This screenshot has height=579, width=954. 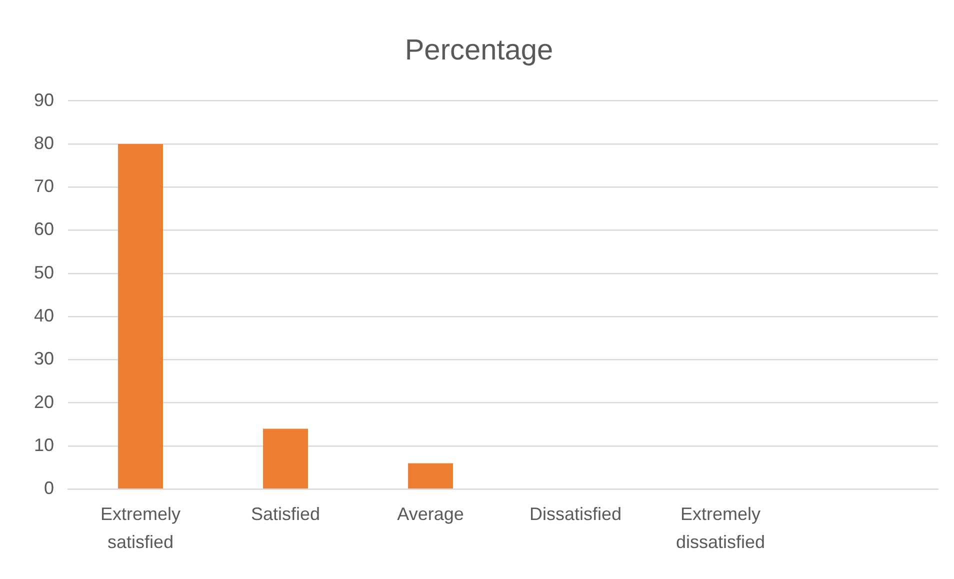 What do you see at coordinates (479, 50) in the screenshot?
I see `chart-title: Percentage` at bounding box center [479, 50].